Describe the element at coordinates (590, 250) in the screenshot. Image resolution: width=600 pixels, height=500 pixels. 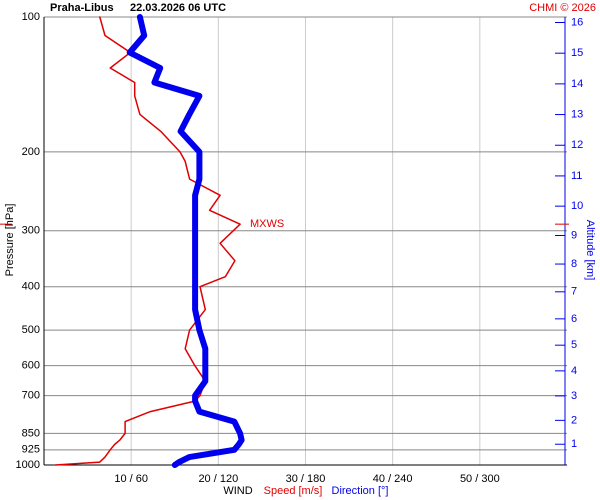
I see `y2-axis-label: Altitude [km]` at that location.